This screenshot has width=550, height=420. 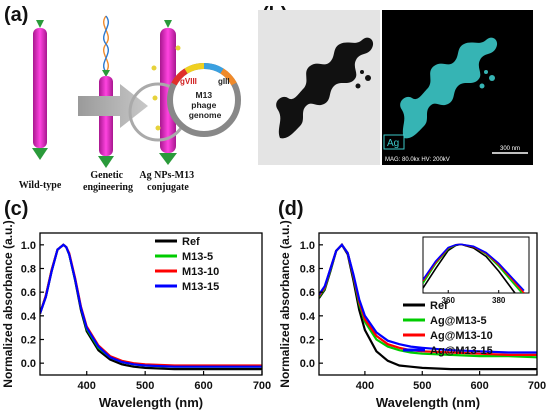 What do you see at coordinates (16, 15) in the screenshot?
I see `panel-a-label: (a)` at bounding box center [16, 15].